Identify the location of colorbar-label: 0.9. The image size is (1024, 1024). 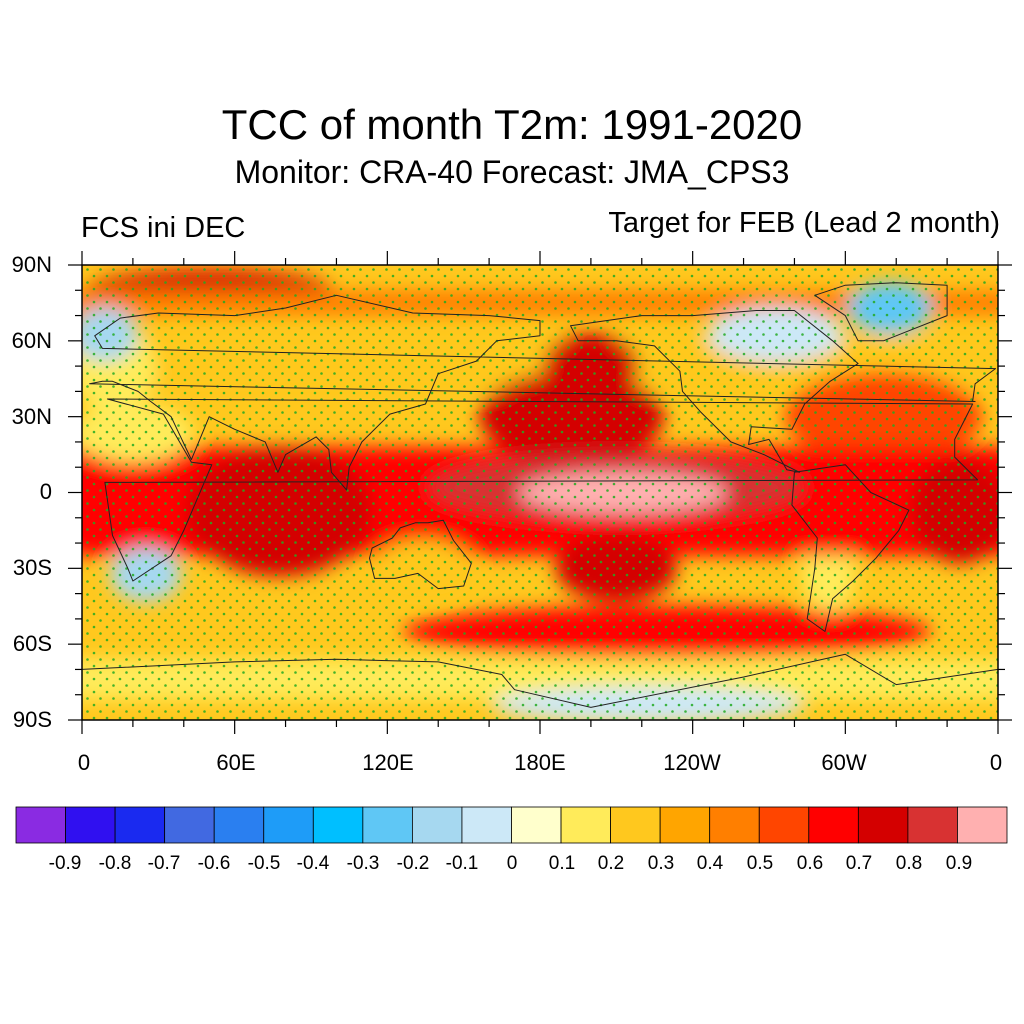
(959, 863).